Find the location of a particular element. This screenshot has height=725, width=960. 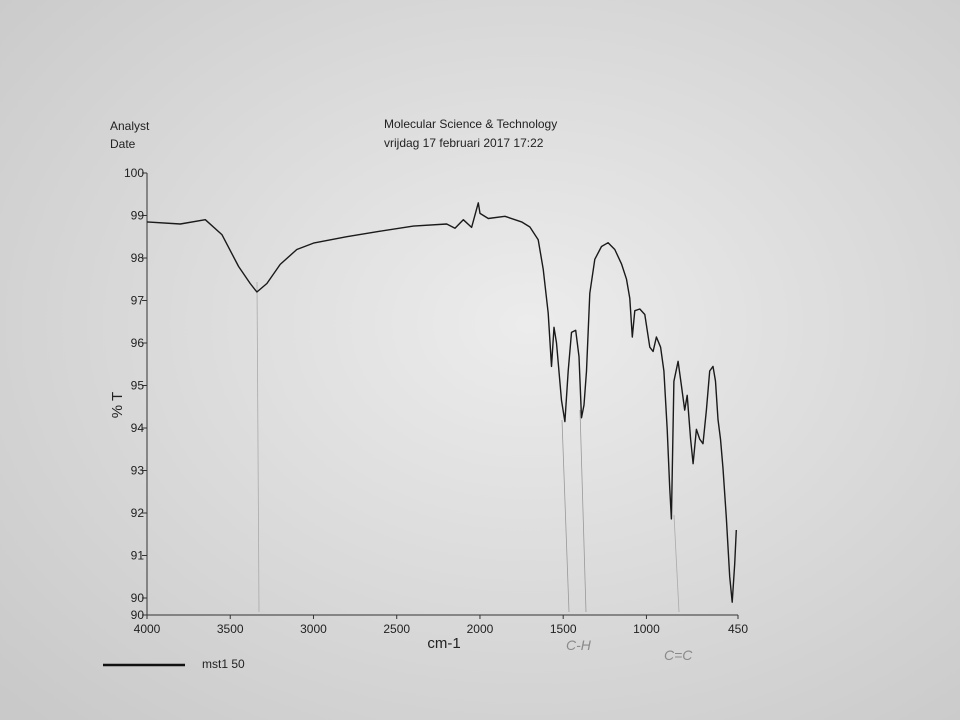

y-tick-label: 98 is located at coordinates (138, 258).